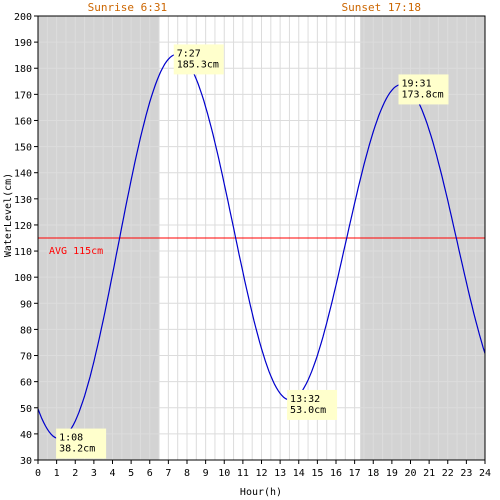  What do you see at coordinates (26, 330) in the screenshot?
I see `y-tick-label: 80` at bounding box center [26, 330].